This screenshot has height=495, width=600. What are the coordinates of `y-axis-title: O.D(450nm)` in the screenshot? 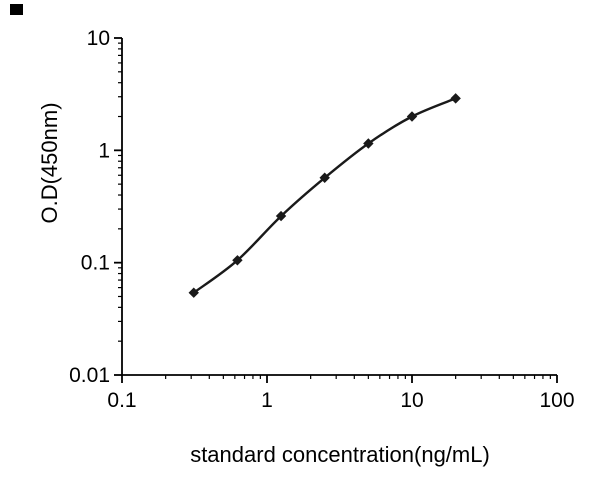 It's located at (49, 162).